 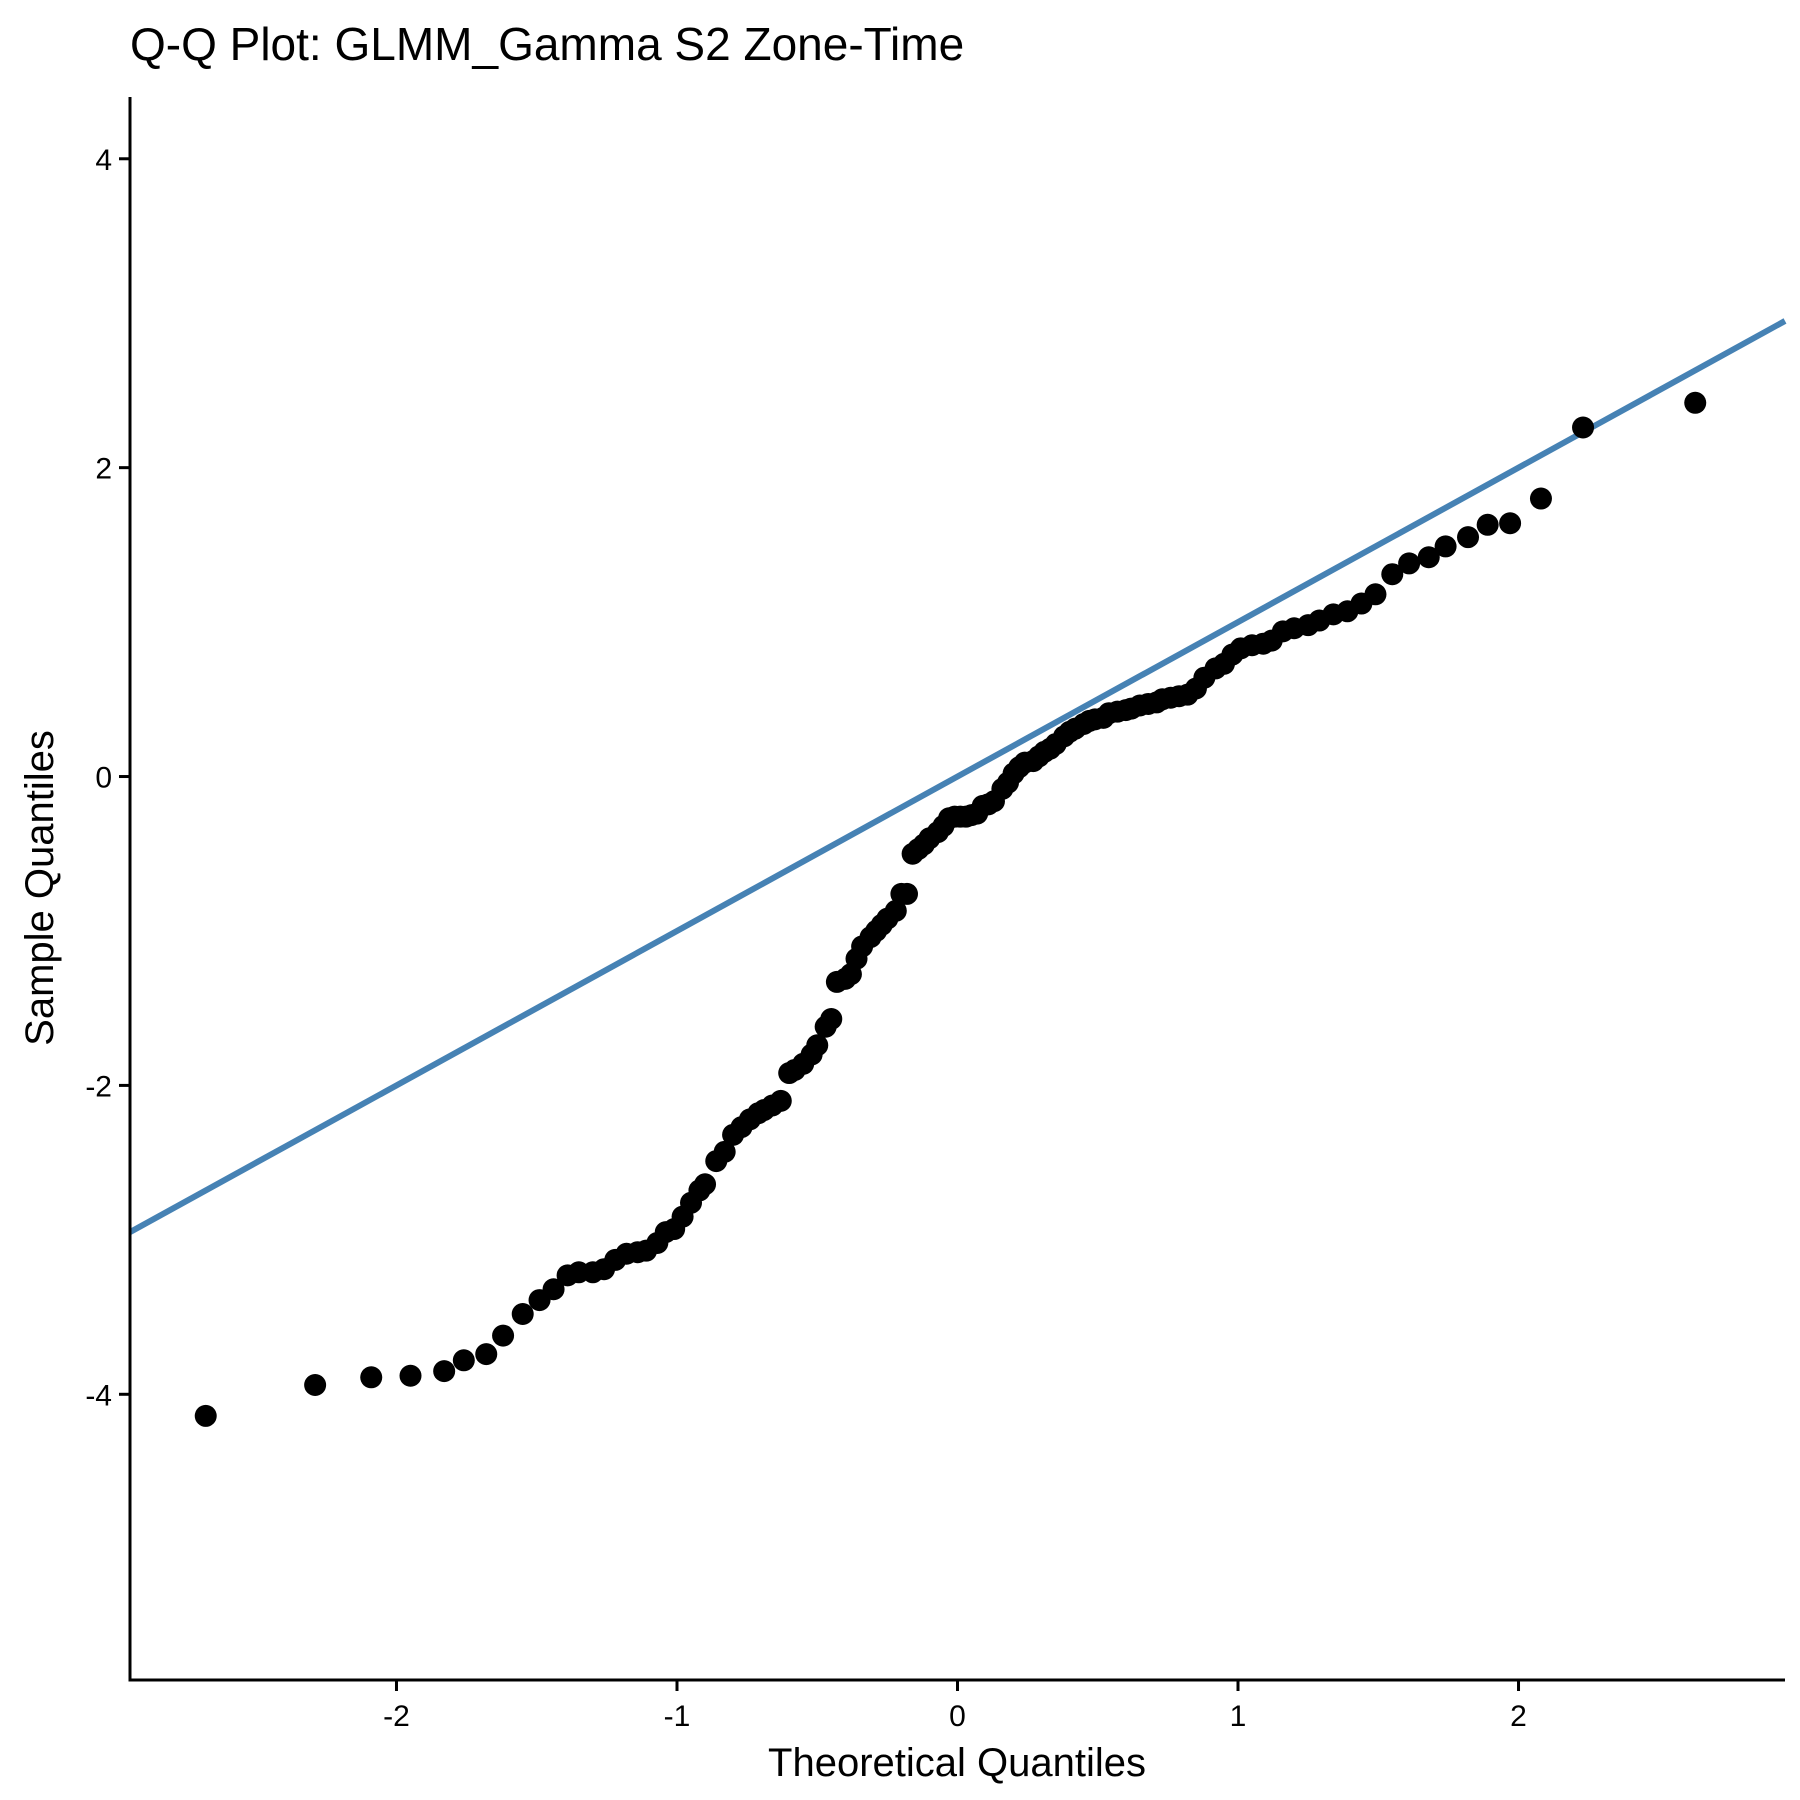 What do you see at coordinates (677, 1716) in the screenshot?
I see `x-tick-label: -1` at bounding box center [677, 1716].